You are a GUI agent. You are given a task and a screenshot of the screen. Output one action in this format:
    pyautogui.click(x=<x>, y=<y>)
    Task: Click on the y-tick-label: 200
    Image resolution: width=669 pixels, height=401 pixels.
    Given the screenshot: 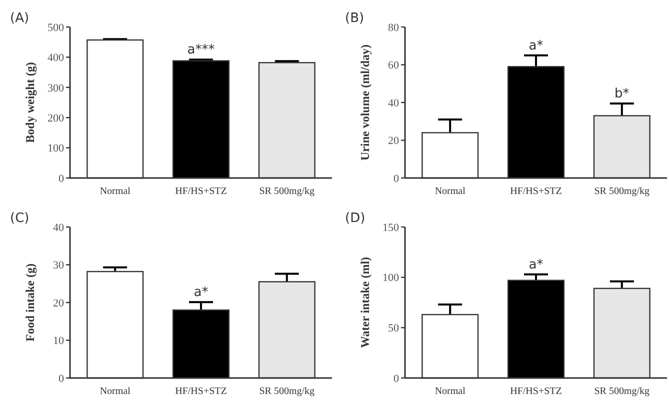 What is the action you would take?
    pyautogui.click(x=56, y=118)
    